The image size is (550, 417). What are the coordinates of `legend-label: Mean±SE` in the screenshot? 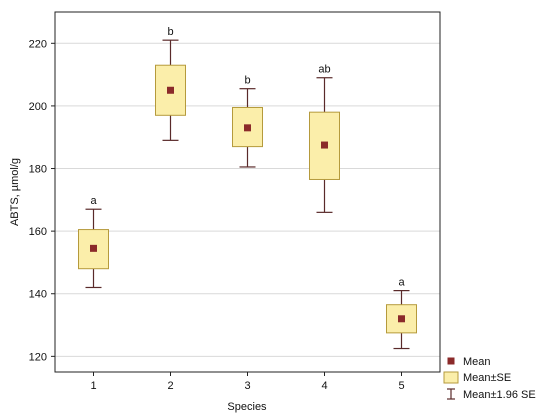 It's located at (487, 378).